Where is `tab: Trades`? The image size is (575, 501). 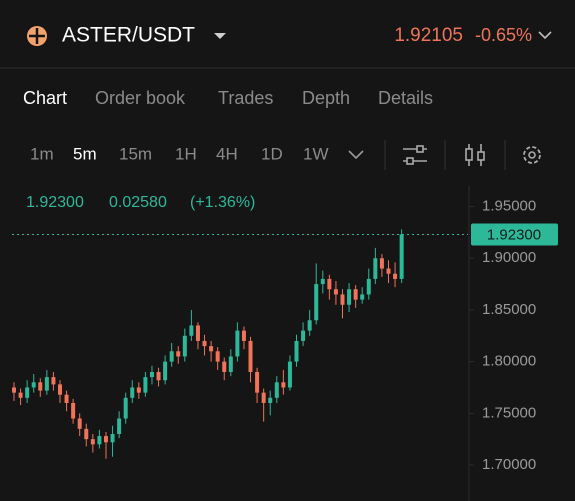 tab: Trades is located at coordinates (245, 98).